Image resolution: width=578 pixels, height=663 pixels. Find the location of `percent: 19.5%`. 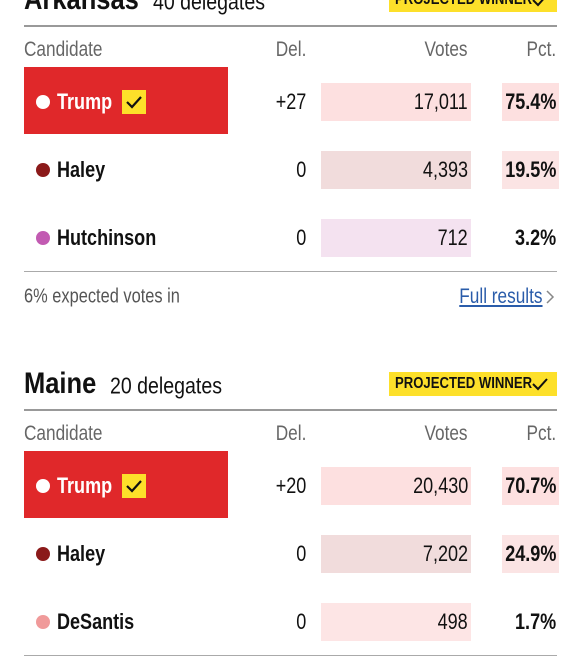

percent: 19.5% is located at coordinates (530, 169).